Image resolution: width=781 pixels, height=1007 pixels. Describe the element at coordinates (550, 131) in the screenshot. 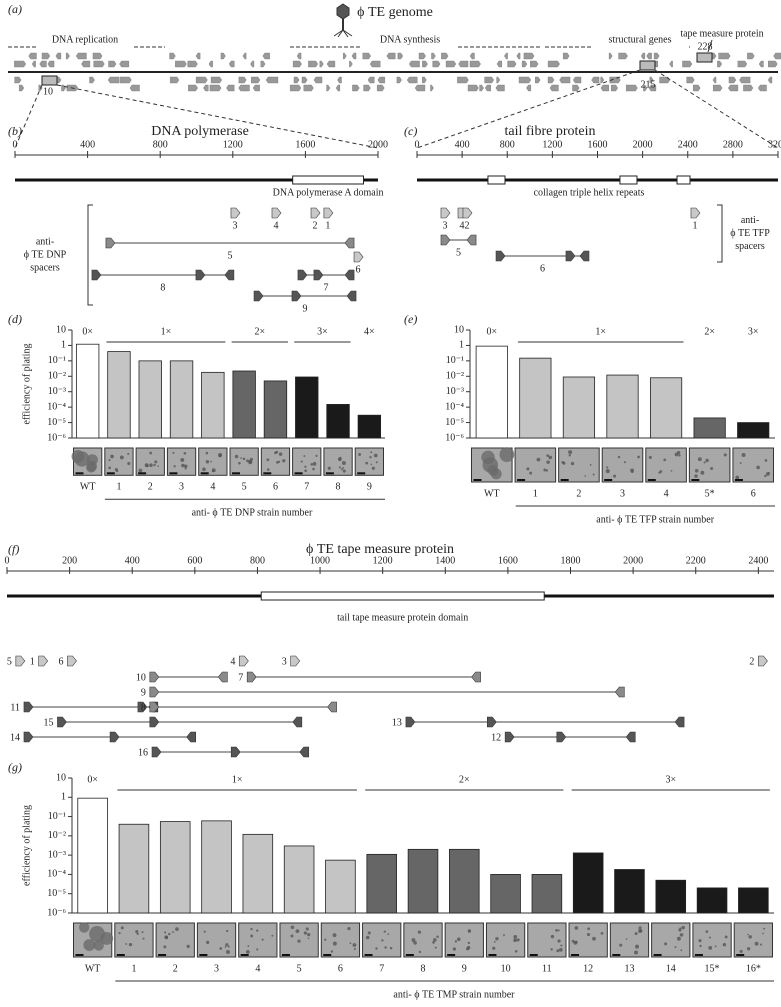

I see `protein-title: tail fibre protein` at that location.